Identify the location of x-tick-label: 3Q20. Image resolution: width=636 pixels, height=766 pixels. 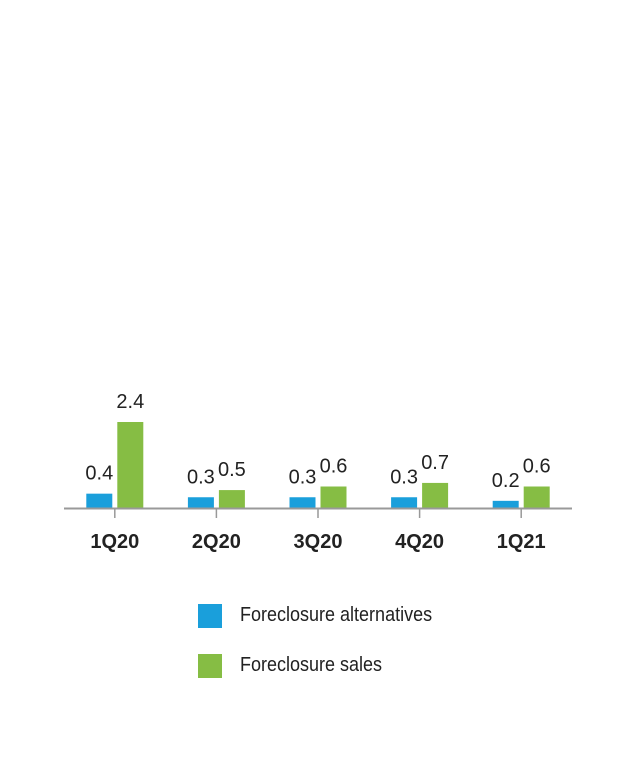
(318, 542).